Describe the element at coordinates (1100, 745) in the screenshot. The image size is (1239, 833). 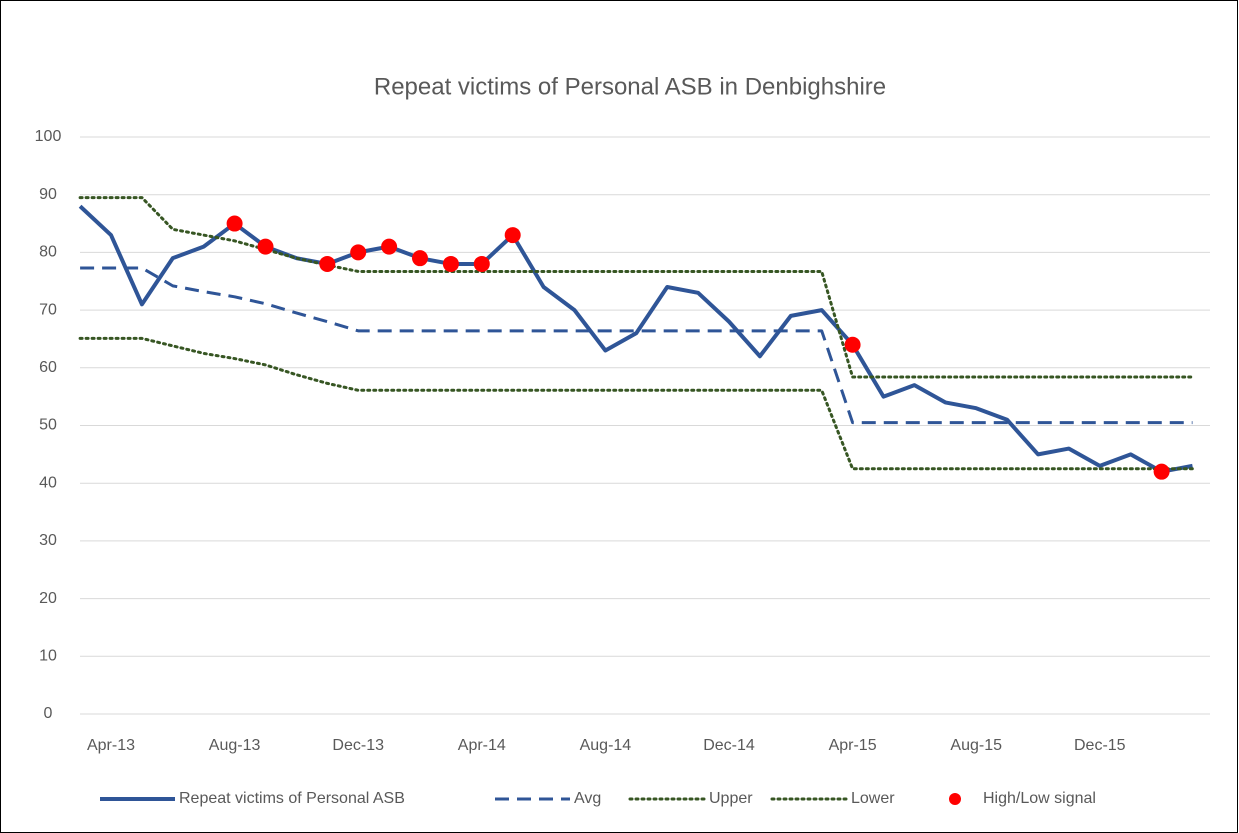
I see `x-tick-label: Dec-15` at that location.